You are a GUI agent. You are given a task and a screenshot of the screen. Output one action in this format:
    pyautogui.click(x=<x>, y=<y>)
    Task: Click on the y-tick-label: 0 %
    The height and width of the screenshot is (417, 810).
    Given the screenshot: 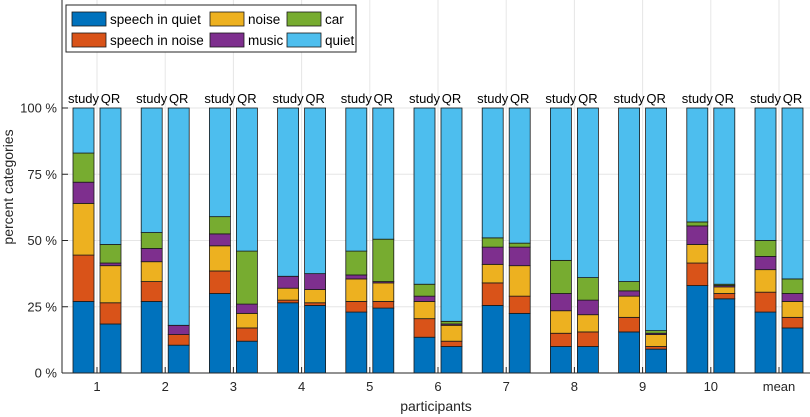 What is the action you would take?
    pyautogui.click(x=46, y=373)
    